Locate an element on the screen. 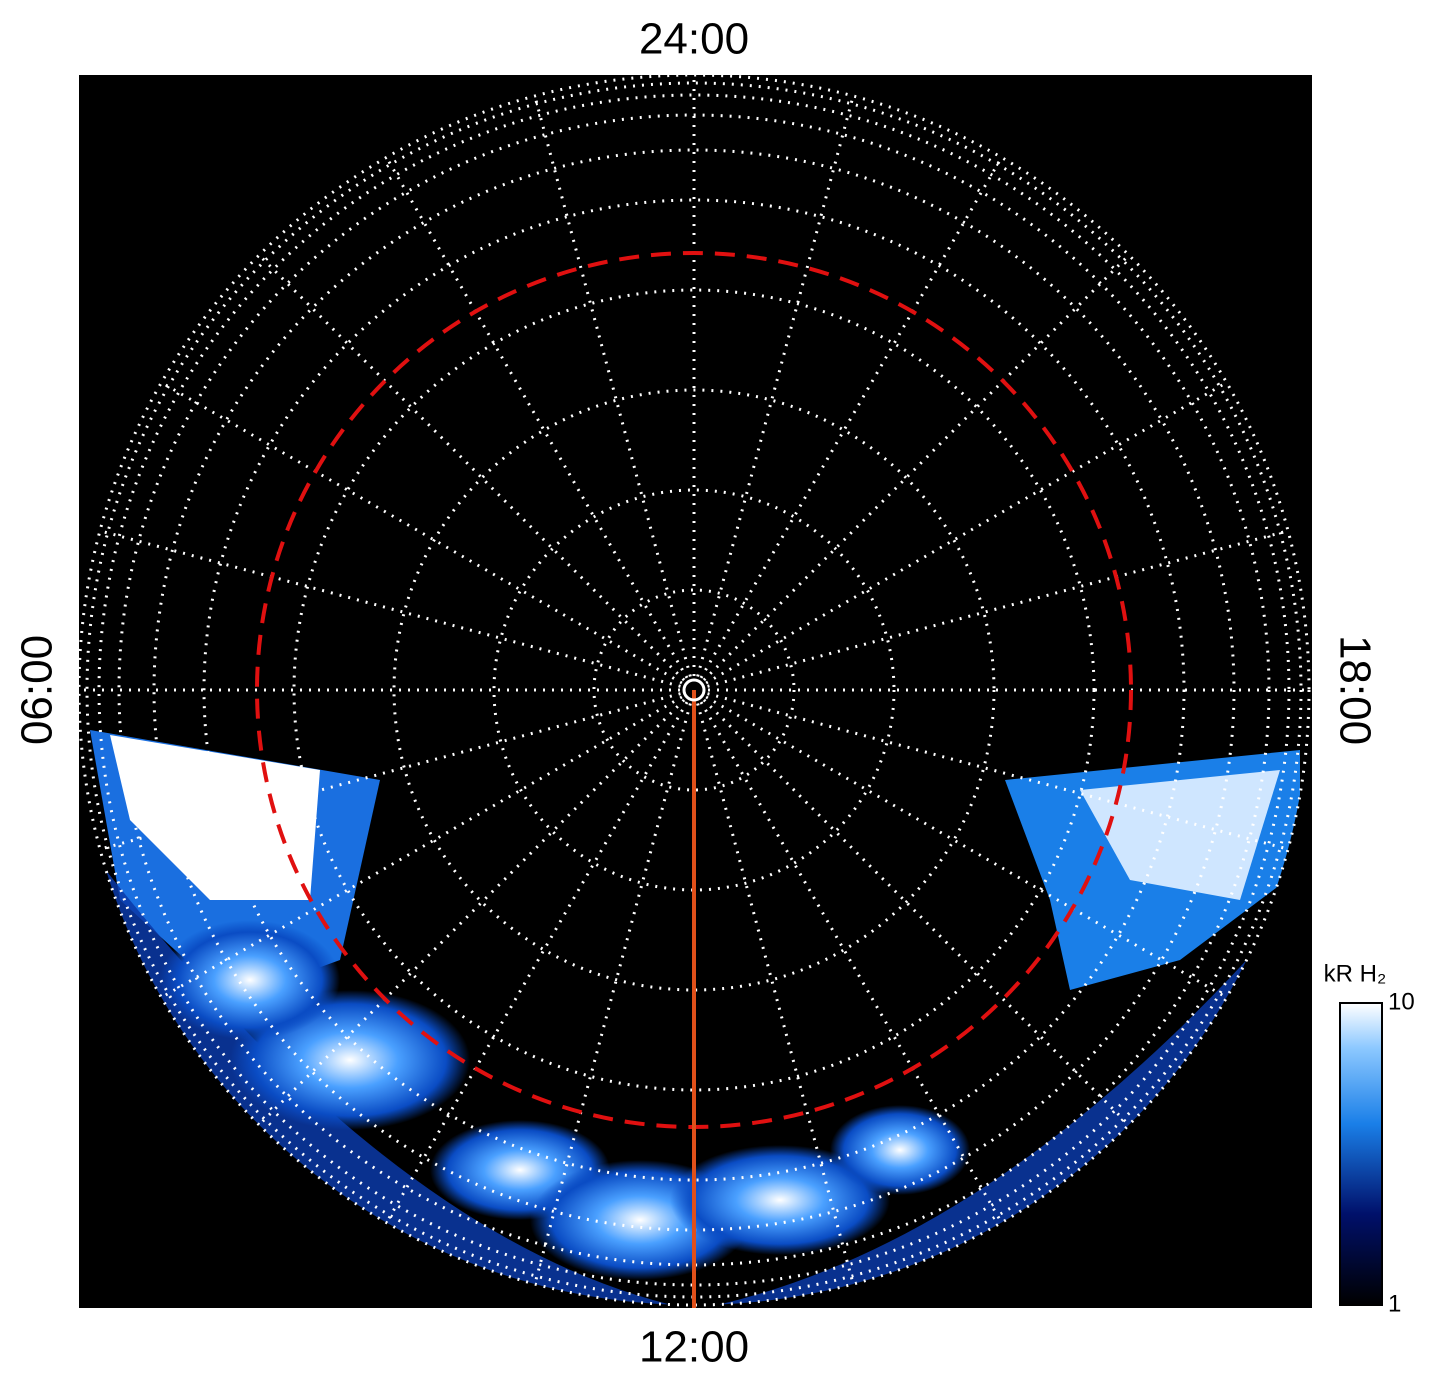 This screenshot has width=1447, height=1384. bottom-label: 12:00 is located at coordinates (694, 1347).